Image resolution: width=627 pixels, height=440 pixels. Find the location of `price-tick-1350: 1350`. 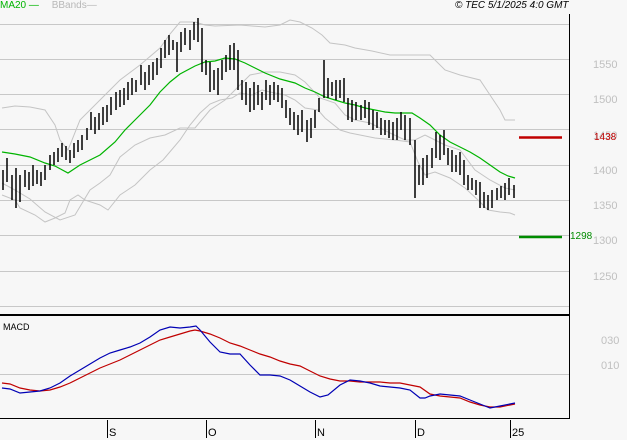

price-tick-1350: 1350 is located at coordinates (605, 206).